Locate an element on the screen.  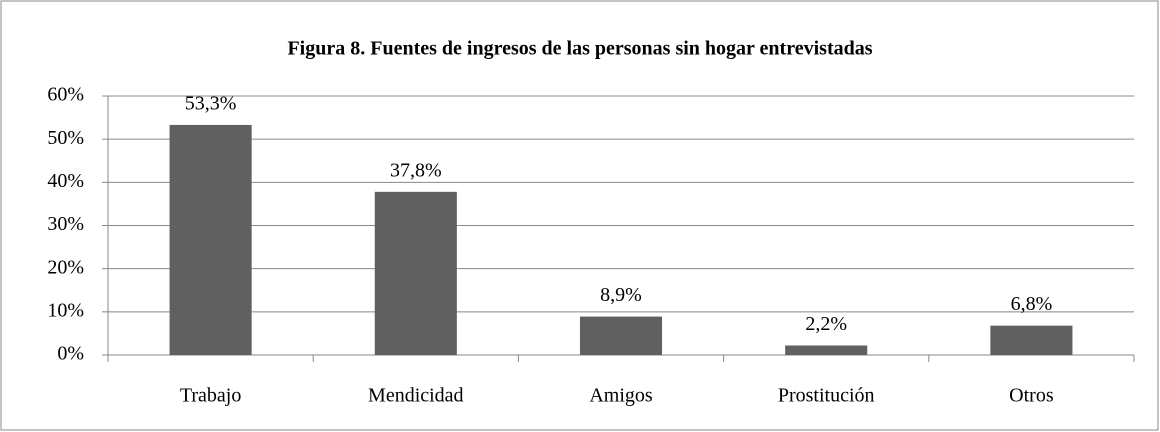
y-tick-label: 10% is located at coordinates (65, 310).